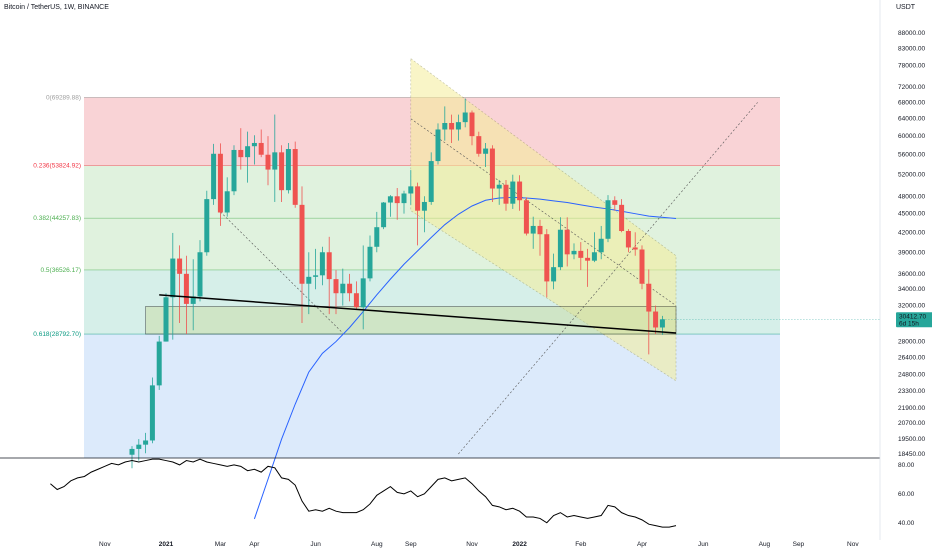 The height and width of the screenshot is (550, 932). What do you see at coordinates (911, 408) in the screenshot?
I see `price-tick-label: 21900.00` at bounding box center [911, 408].